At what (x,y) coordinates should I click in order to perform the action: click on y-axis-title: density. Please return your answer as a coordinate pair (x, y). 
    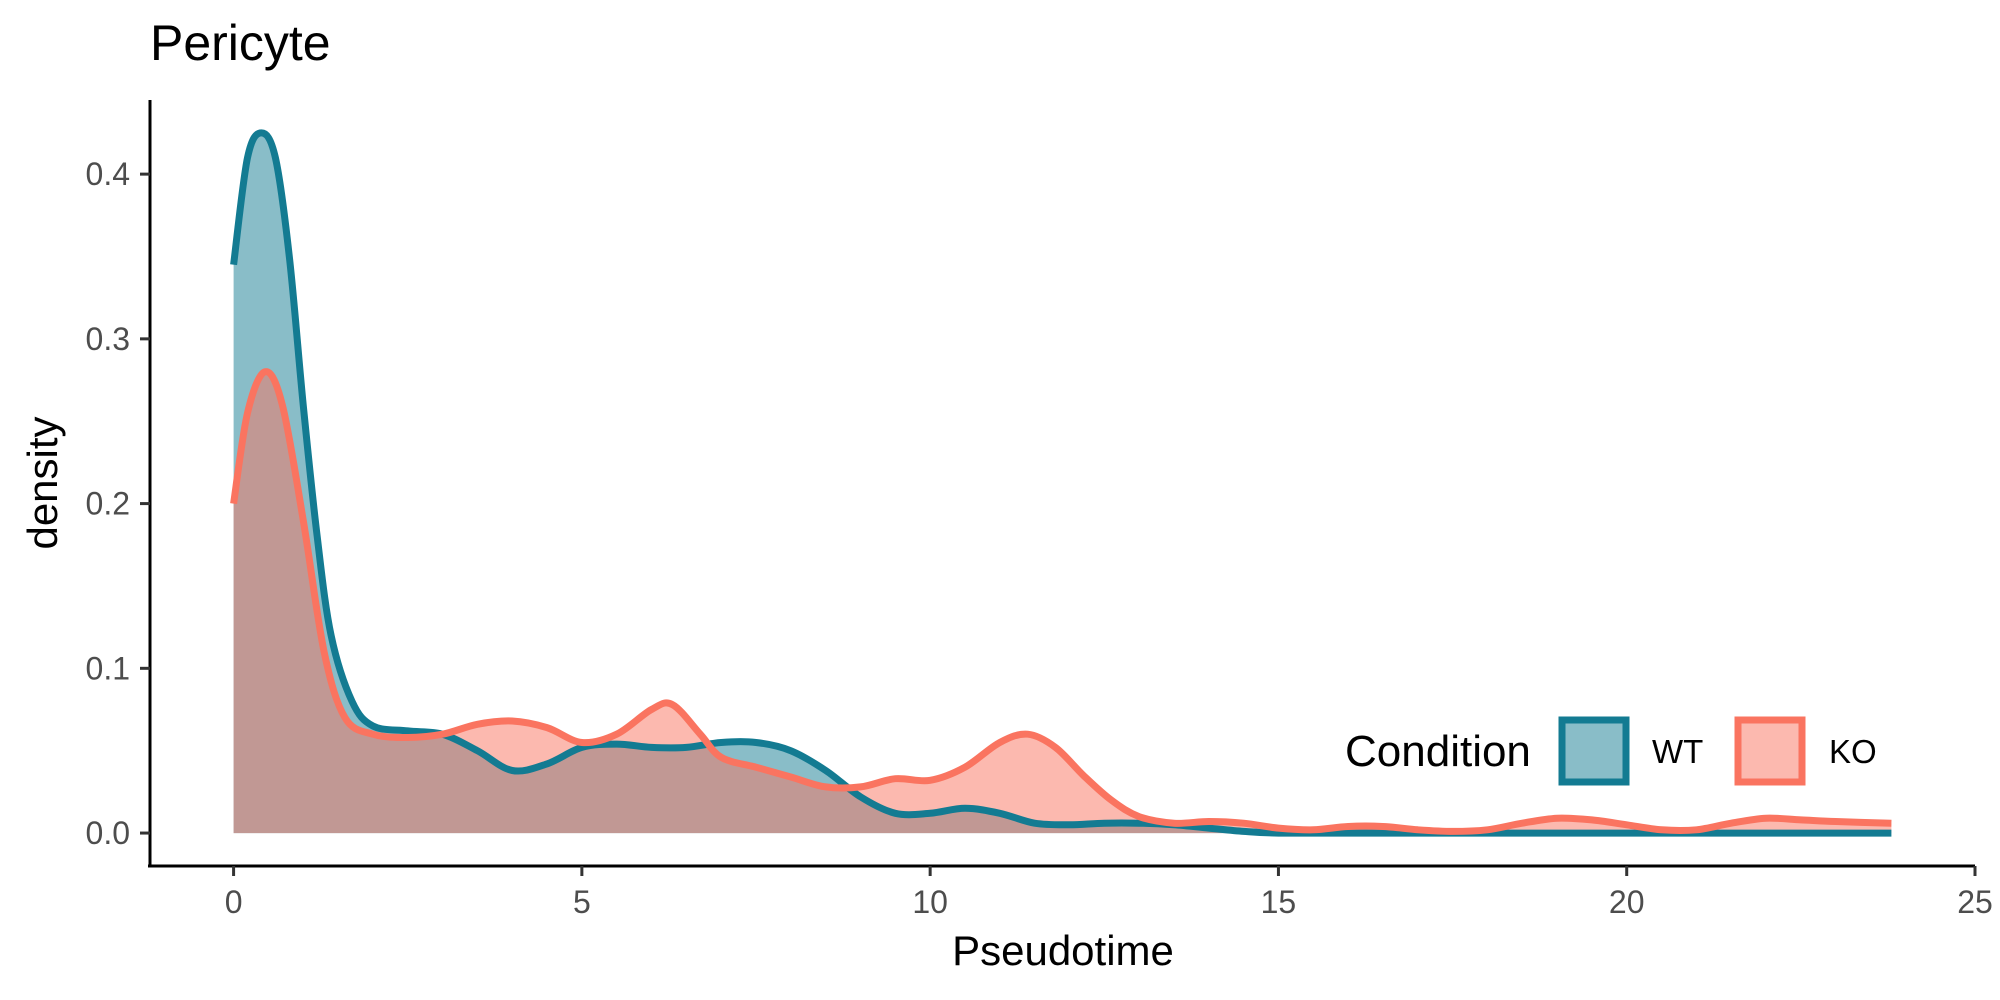
    Looking at the image, I should click on (42, 482).